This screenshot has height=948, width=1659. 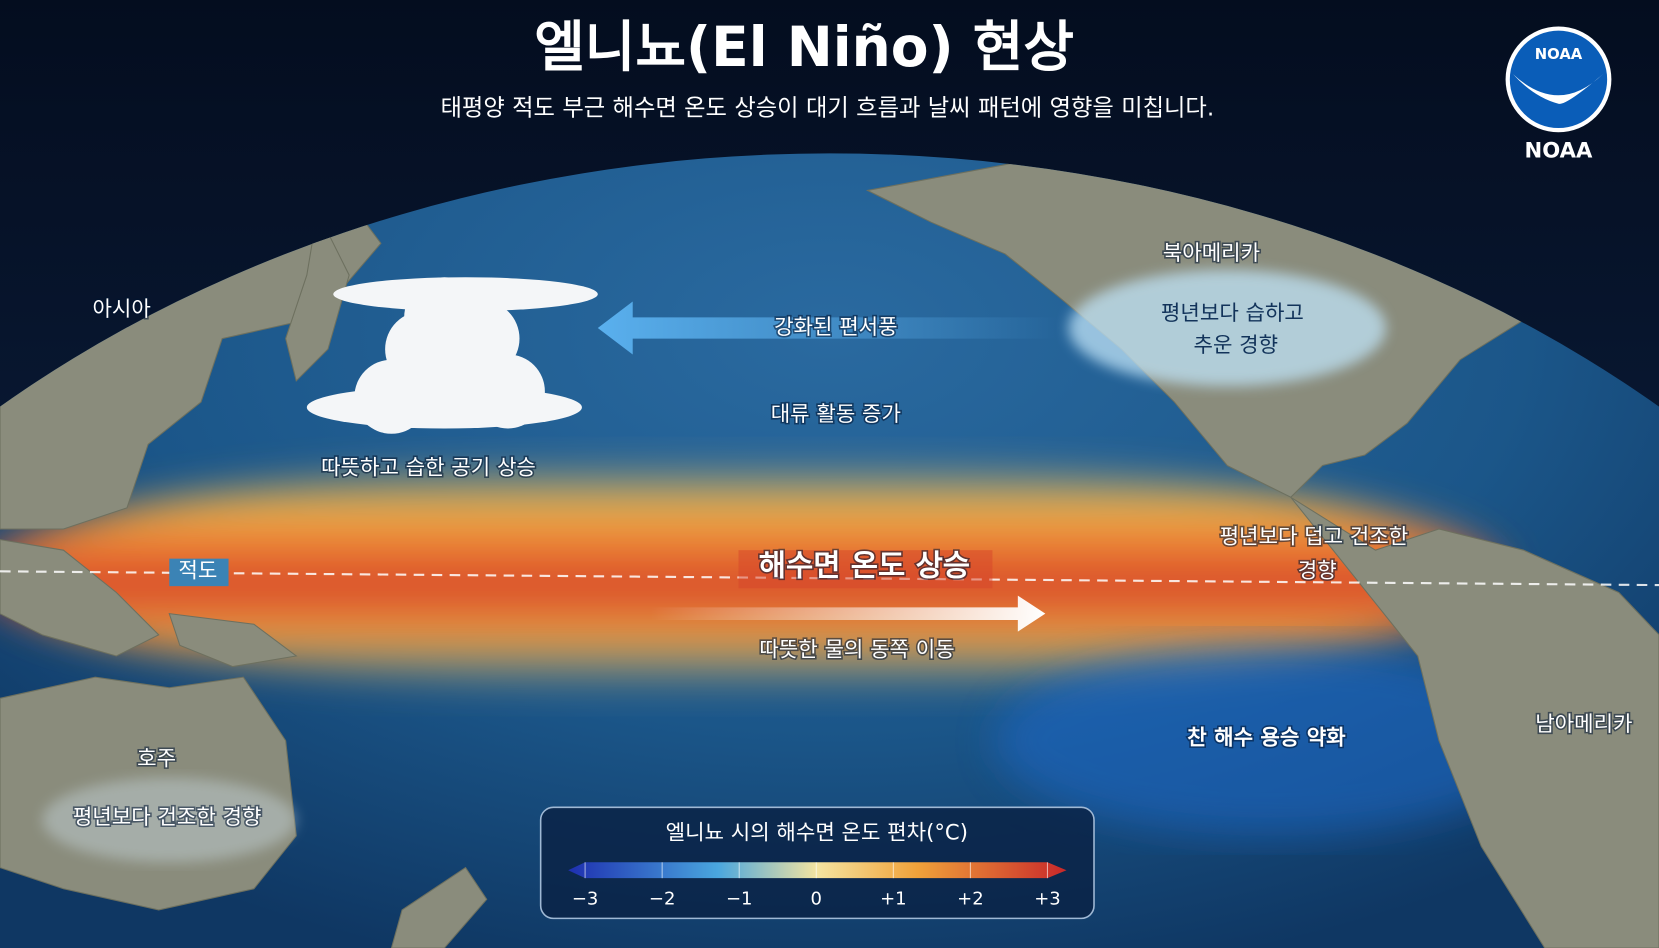 What do you see at coordinates (836, 413) in the screenshot?
I see `annotation: 대류 활동 증가` at bounding box center [836, 413].